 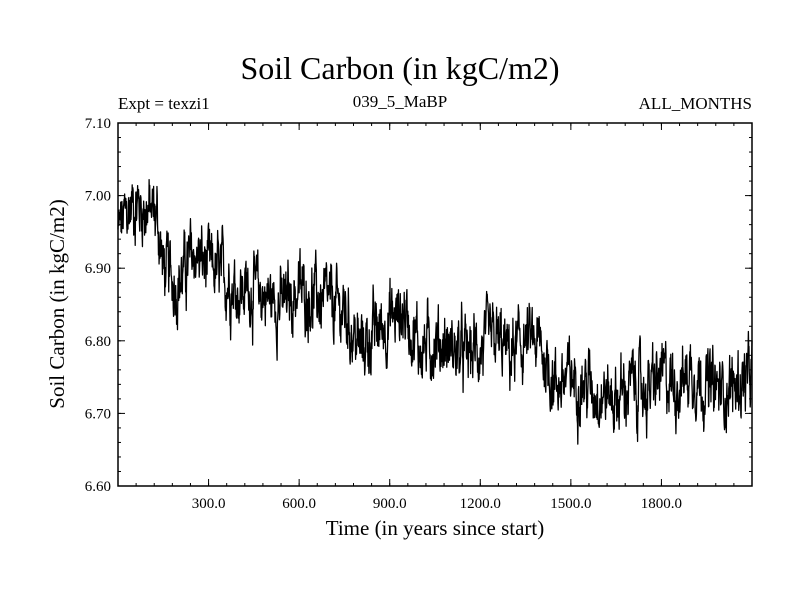 What do you see at coordinates (695, 103) in the screenshot?
I see `months-label: ALL_MONTHS` at bounding box center [695, 103].